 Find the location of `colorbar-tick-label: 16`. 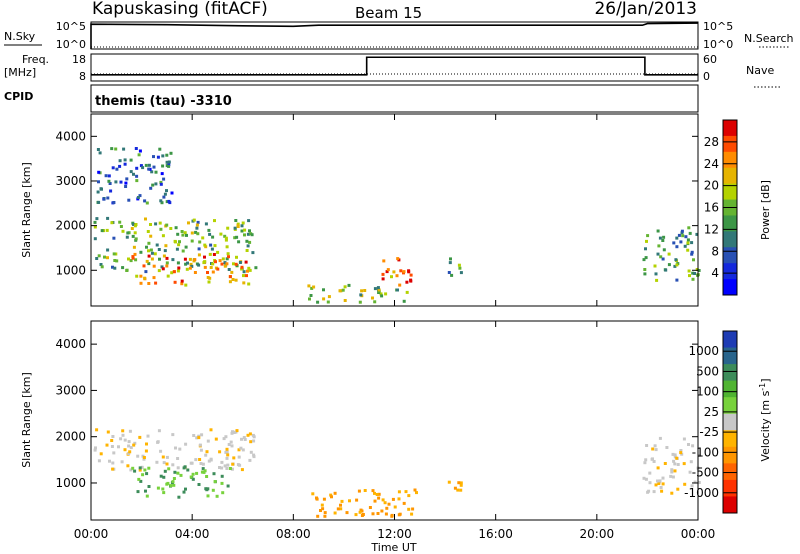

colorbar-tick-label: 16 is located at coordinates (711, 208).